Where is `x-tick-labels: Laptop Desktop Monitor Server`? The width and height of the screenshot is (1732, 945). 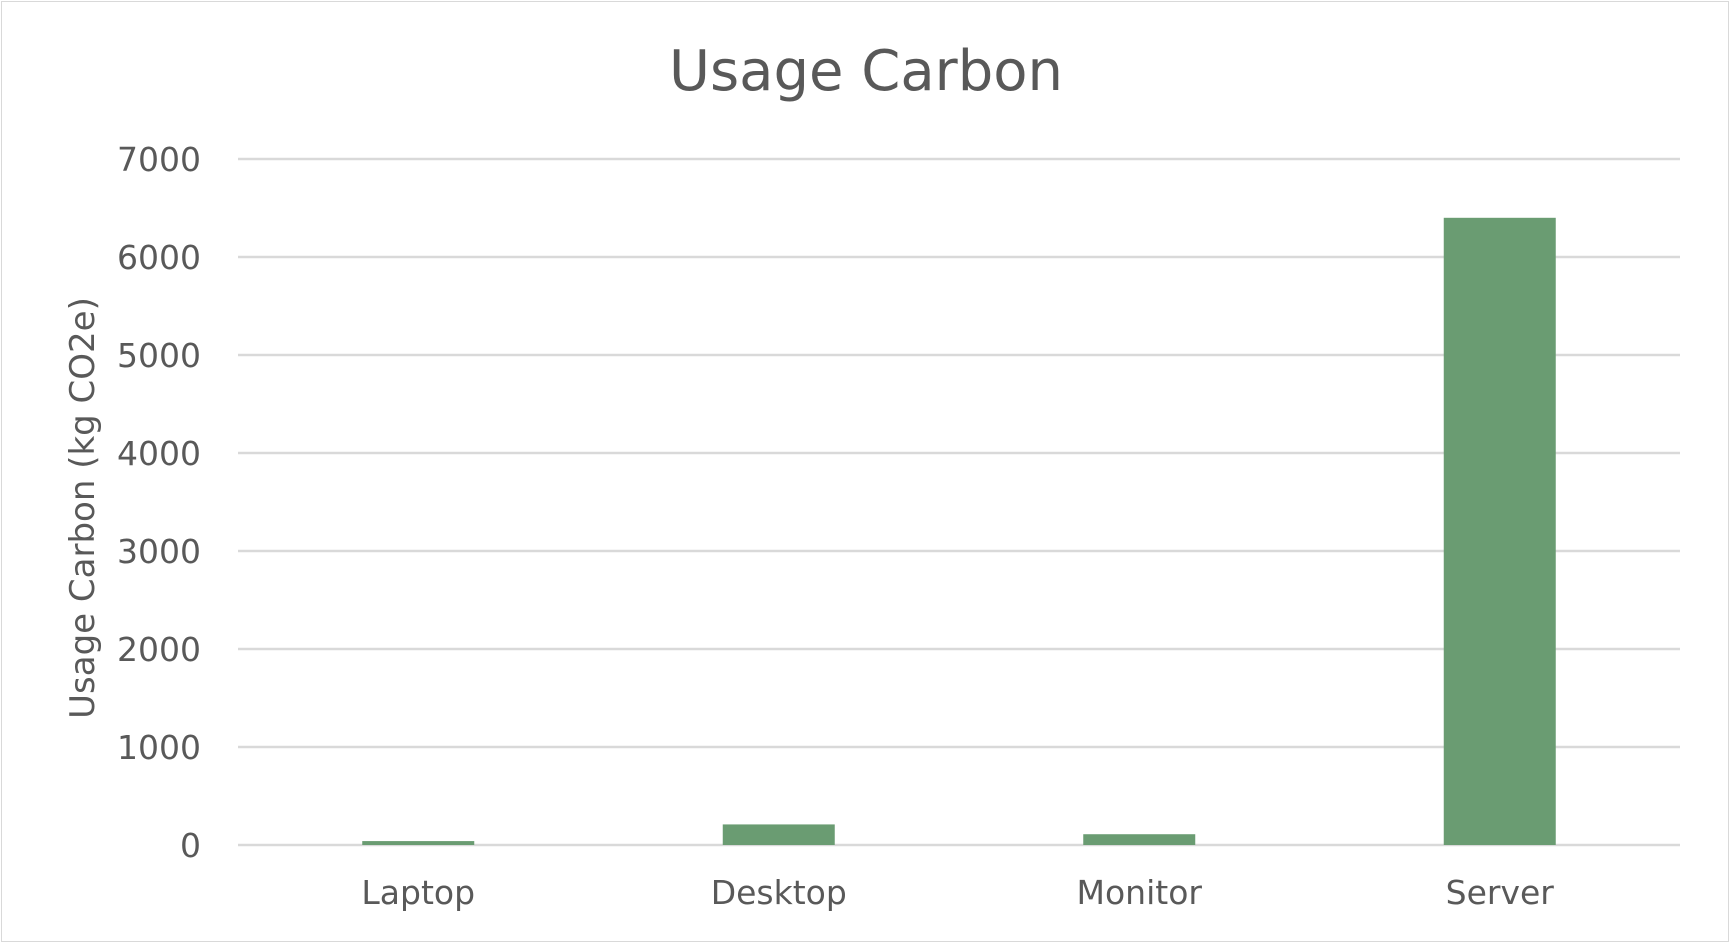
x-tick-labels: Laptop Desktop Monitor Server is located at coordinates (957, 892).